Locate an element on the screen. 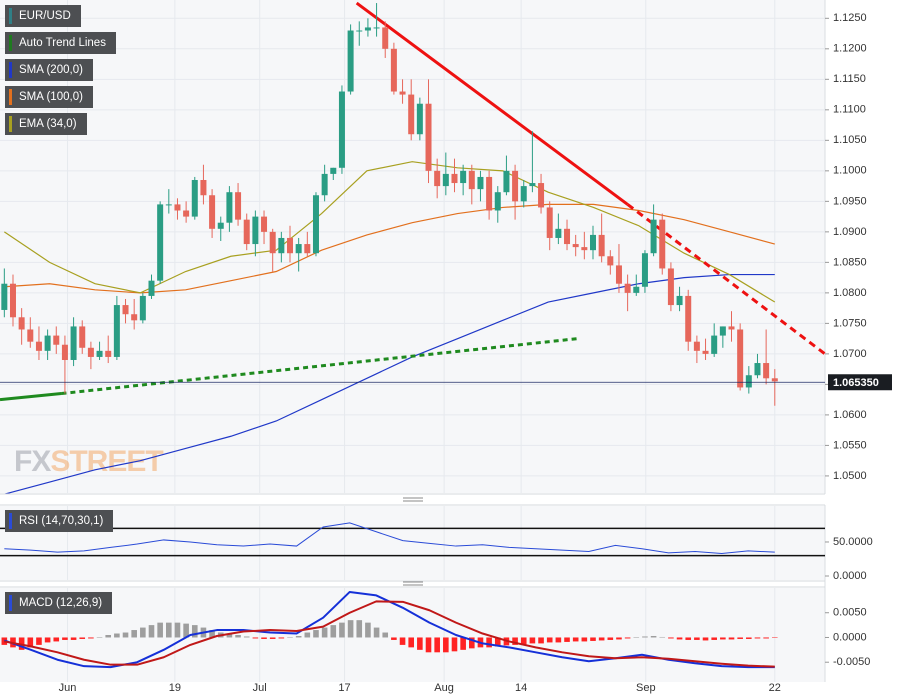  legend-item: MACD (12,26,9) is located at coordinates (59, 603).